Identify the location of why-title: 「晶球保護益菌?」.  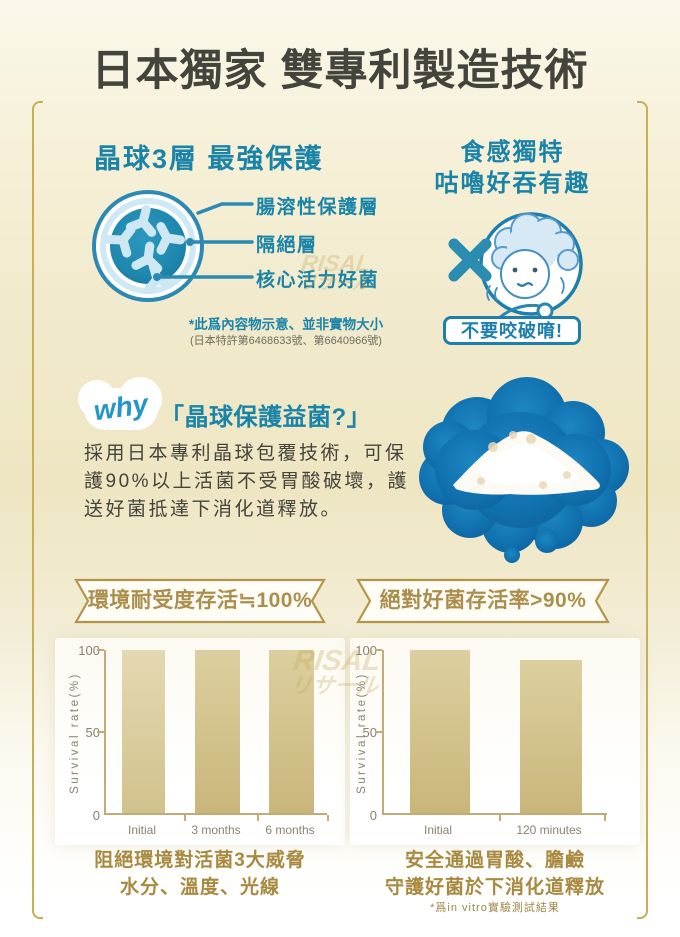
(266, 417).